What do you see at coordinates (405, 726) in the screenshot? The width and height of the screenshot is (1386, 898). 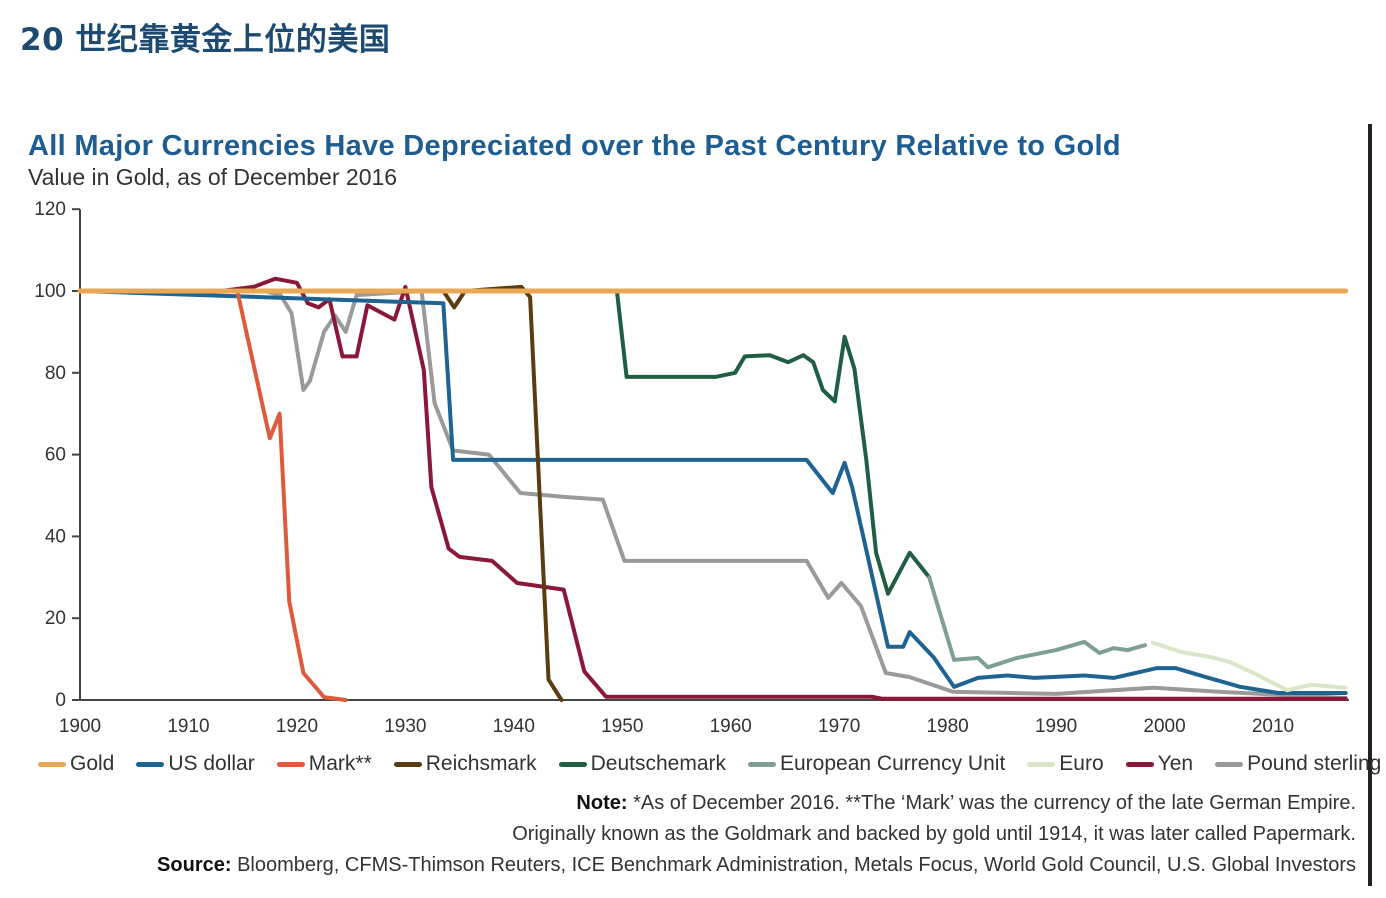 I see `x-tick-label: 1930` at bounding box center [405, 726].